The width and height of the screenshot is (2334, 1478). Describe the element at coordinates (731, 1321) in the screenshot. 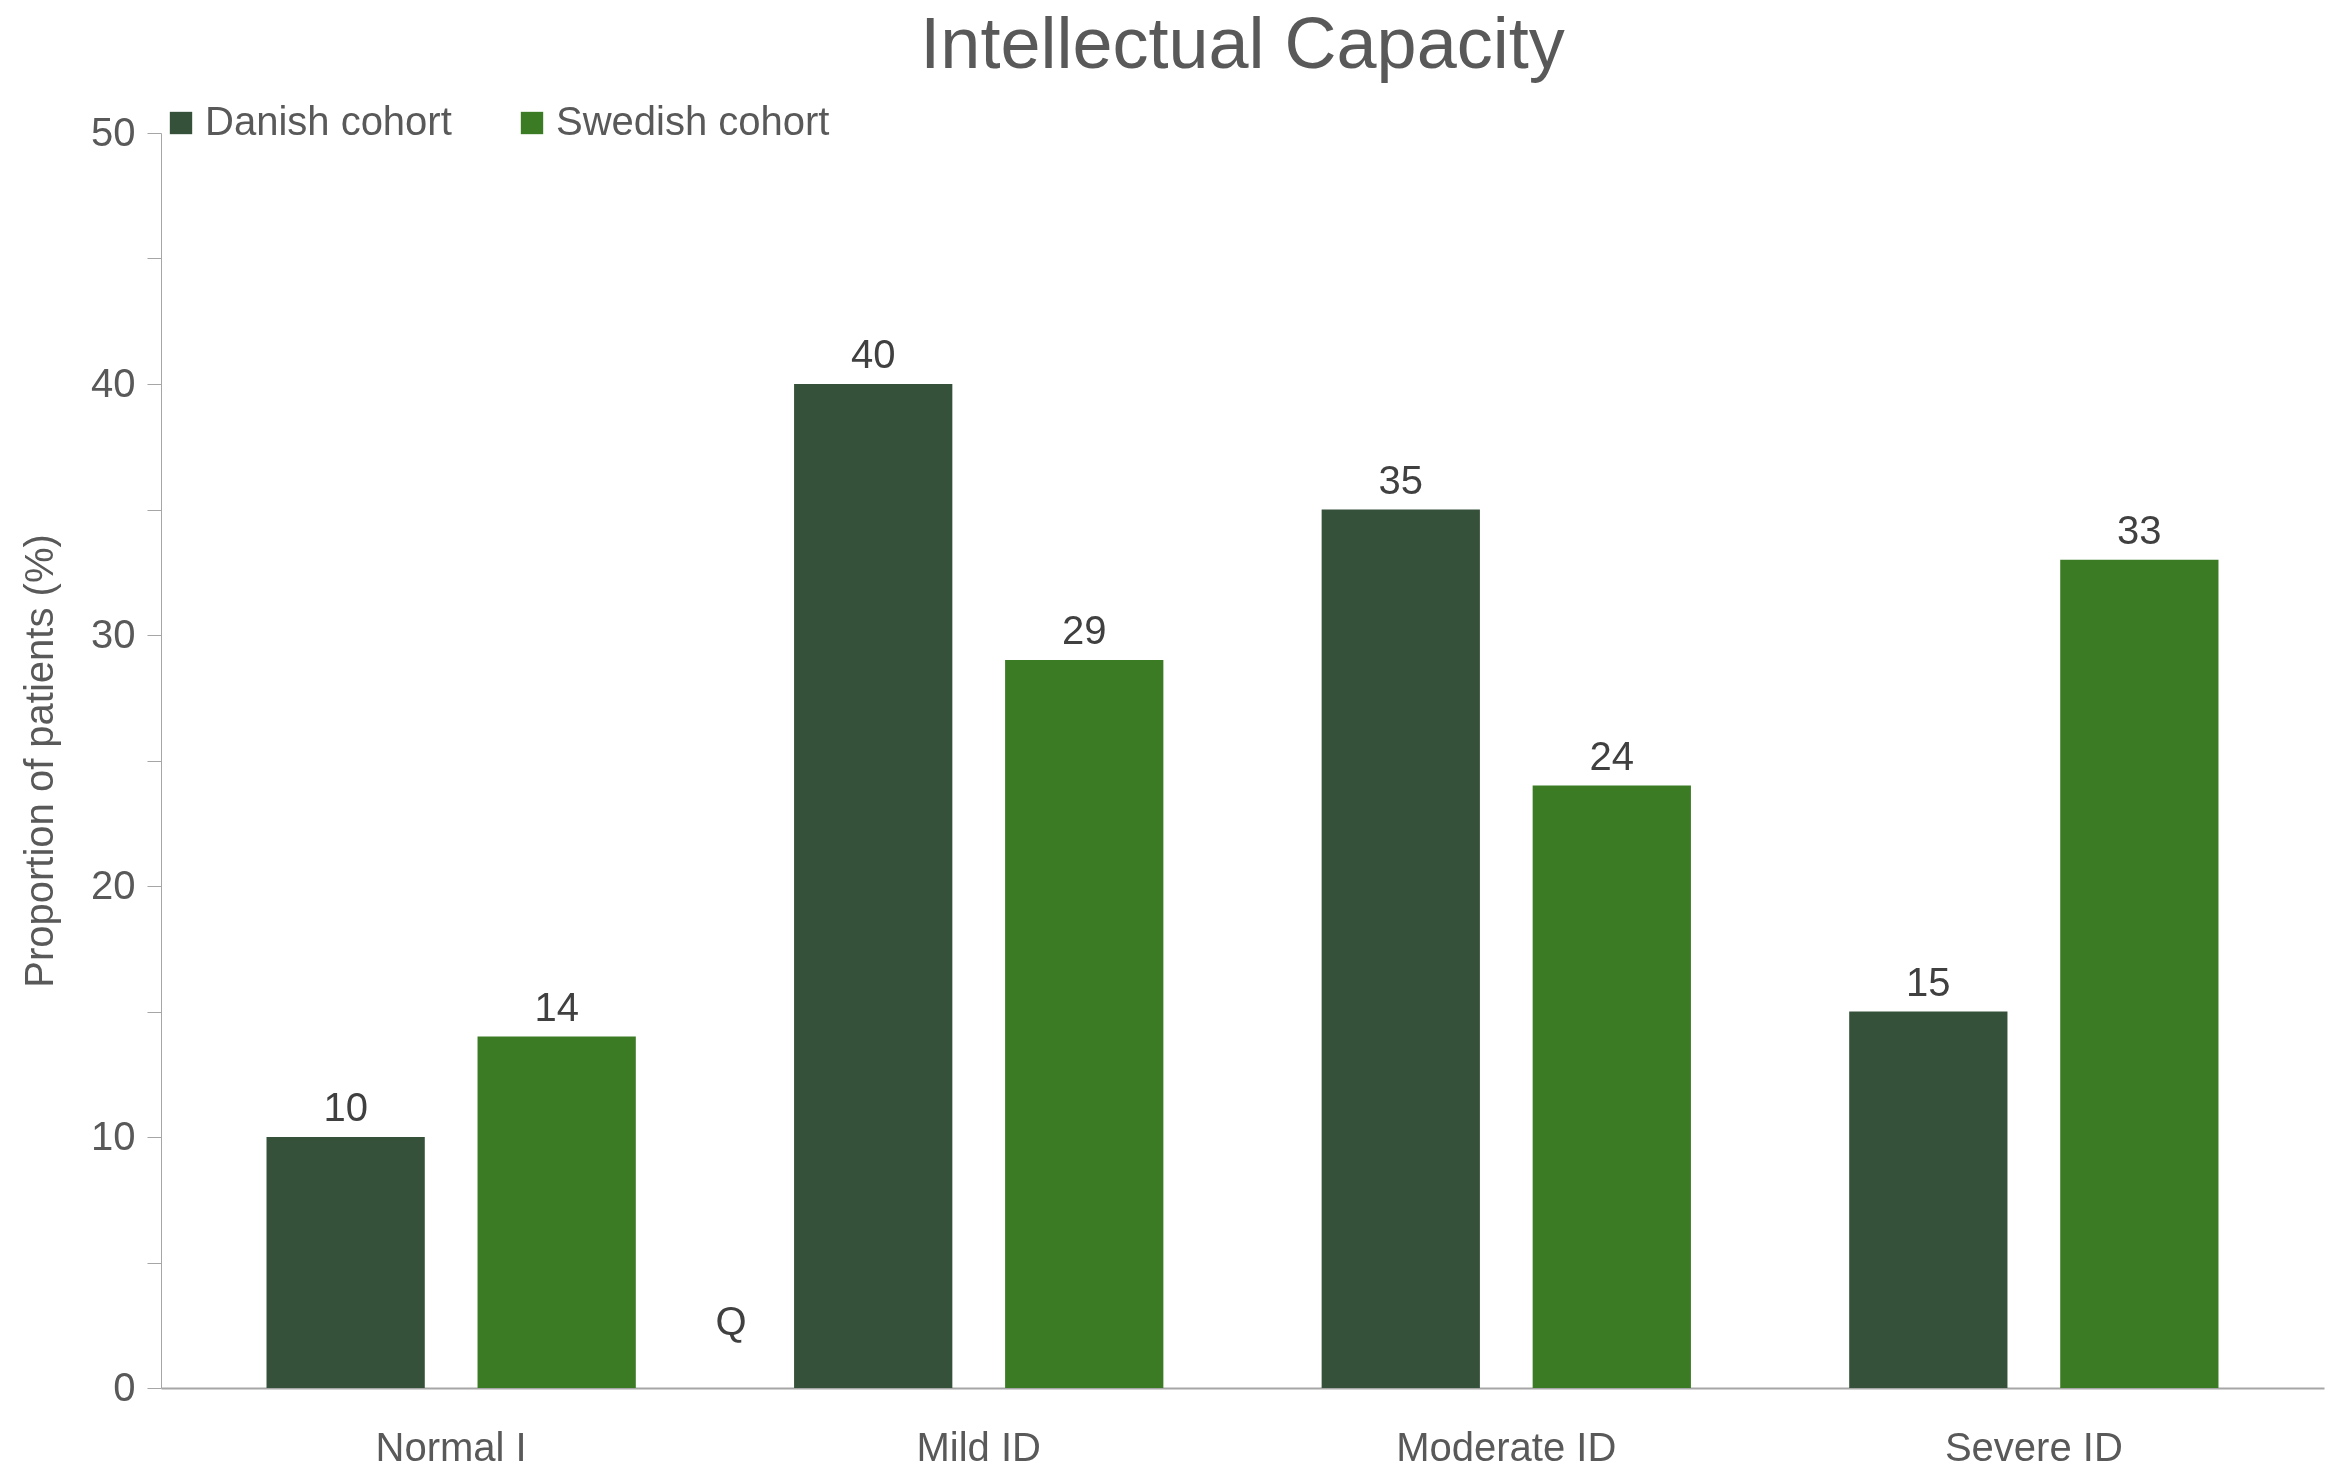

I see `annotation: Q` at that location.